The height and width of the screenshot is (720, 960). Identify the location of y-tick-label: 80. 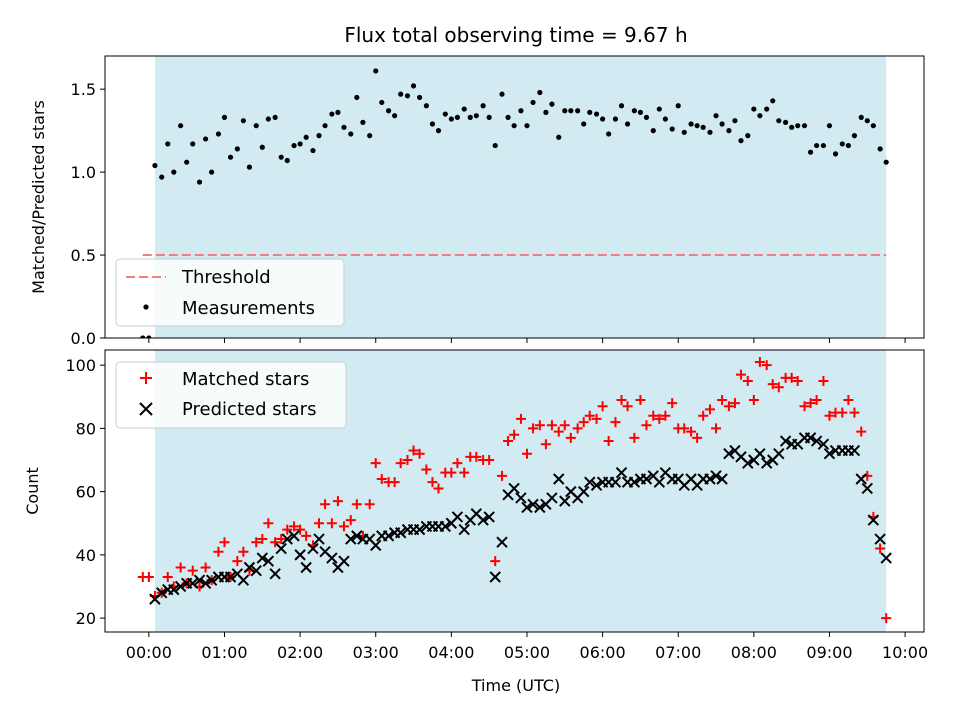
(86, 428).